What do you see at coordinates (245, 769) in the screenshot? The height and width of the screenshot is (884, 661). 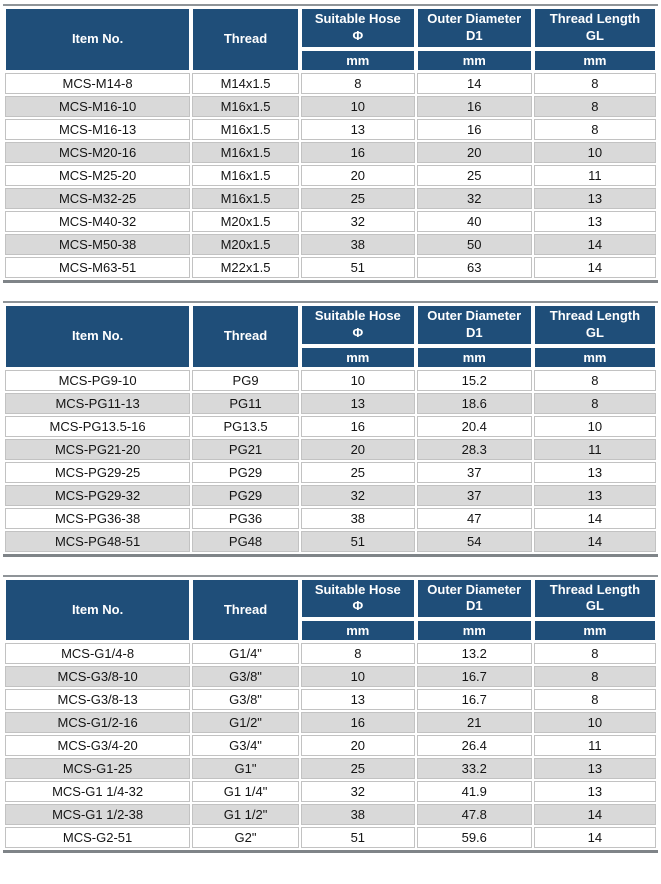 I see `thread-cell: G1"` at bounding box center [245, 769].